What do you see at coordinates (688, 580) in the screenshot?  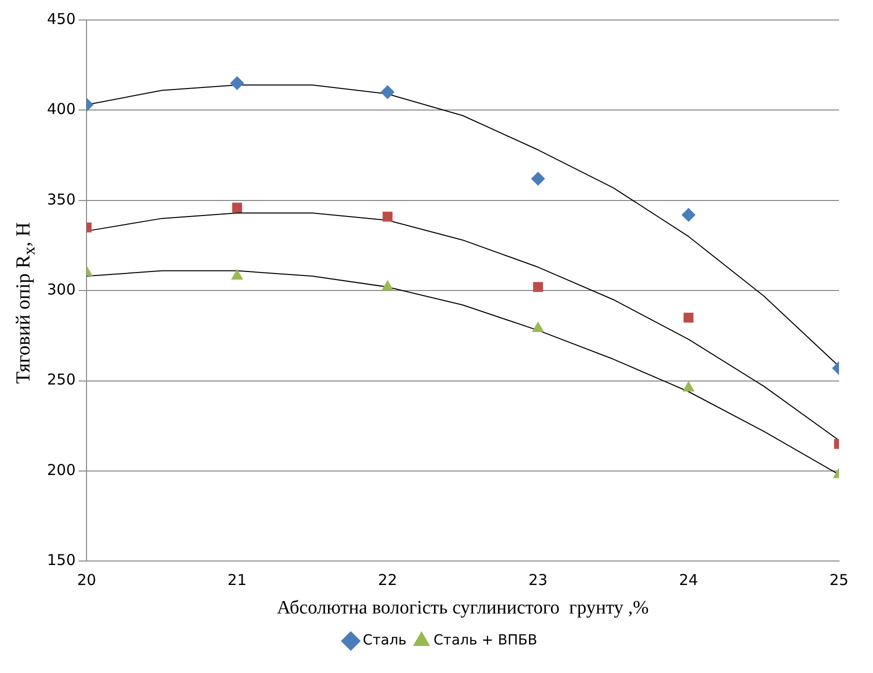 I see `x-tick-label: 24` at bounding box center [688, 580].